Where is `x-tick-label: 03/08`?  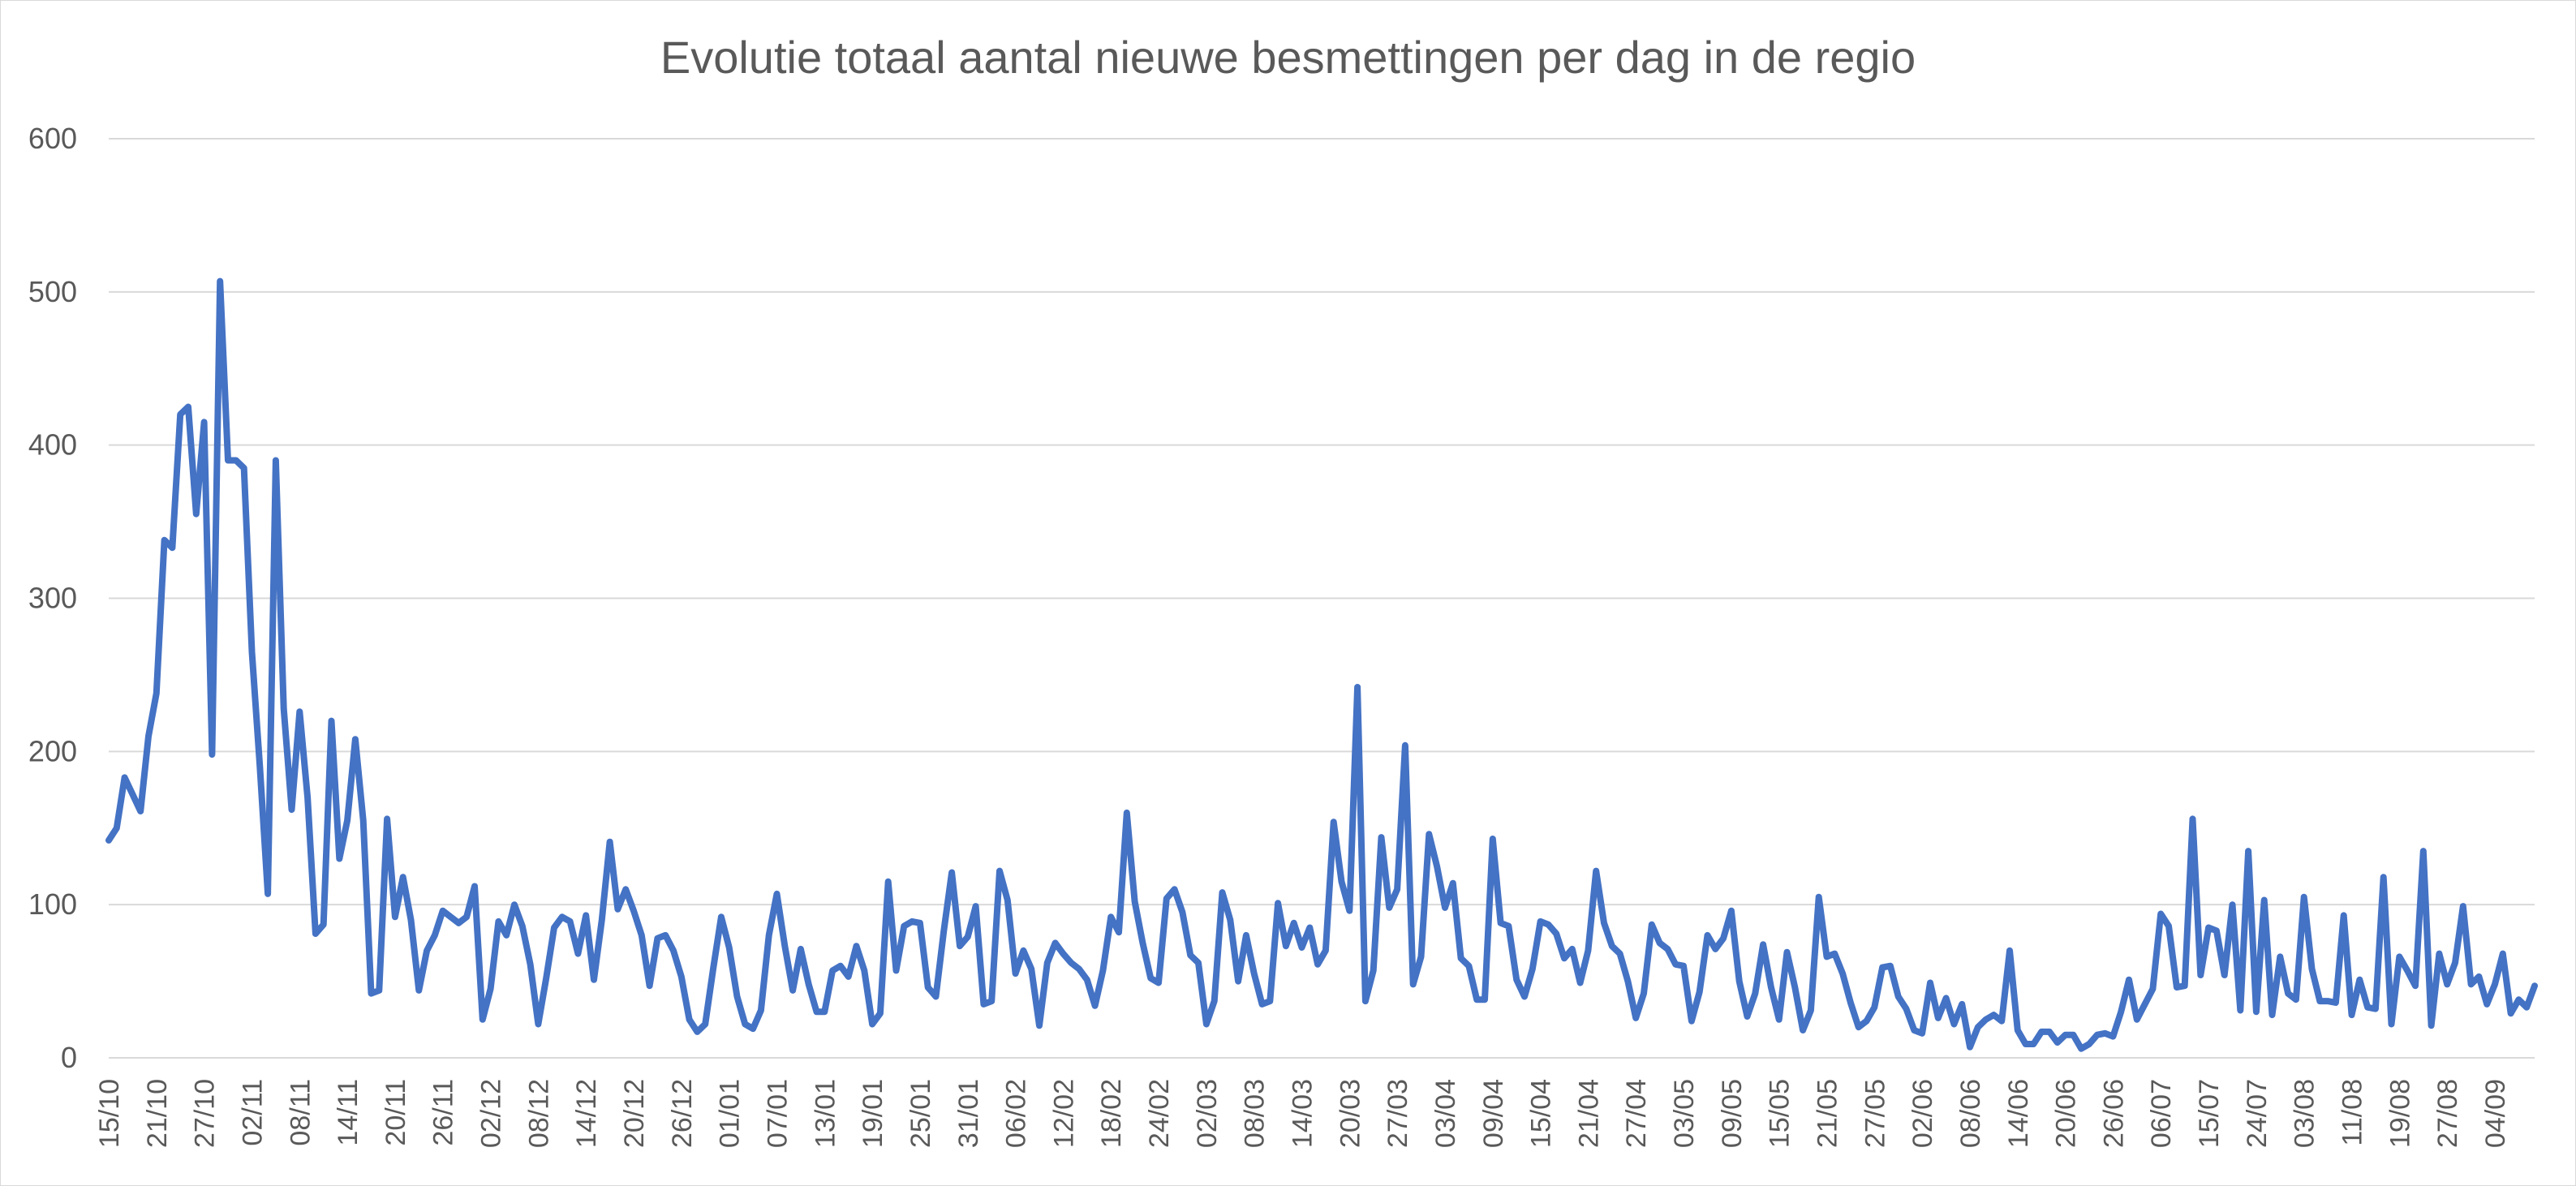 x-tick-label: 03/08 is located at coordinates (2305, 1113).